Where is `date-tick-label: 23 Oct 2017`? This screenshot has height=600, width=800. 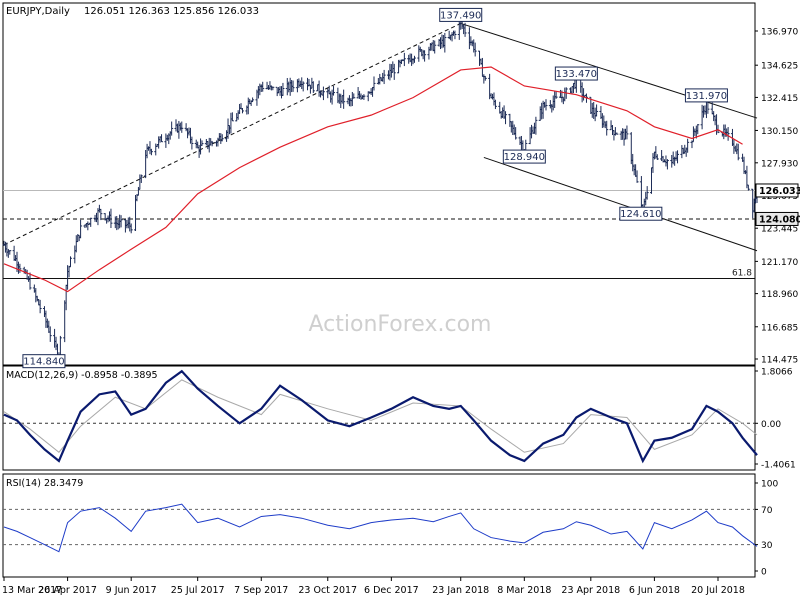 date-tick-label: 23 Oct 2017 is located at coordinates (327, 590).